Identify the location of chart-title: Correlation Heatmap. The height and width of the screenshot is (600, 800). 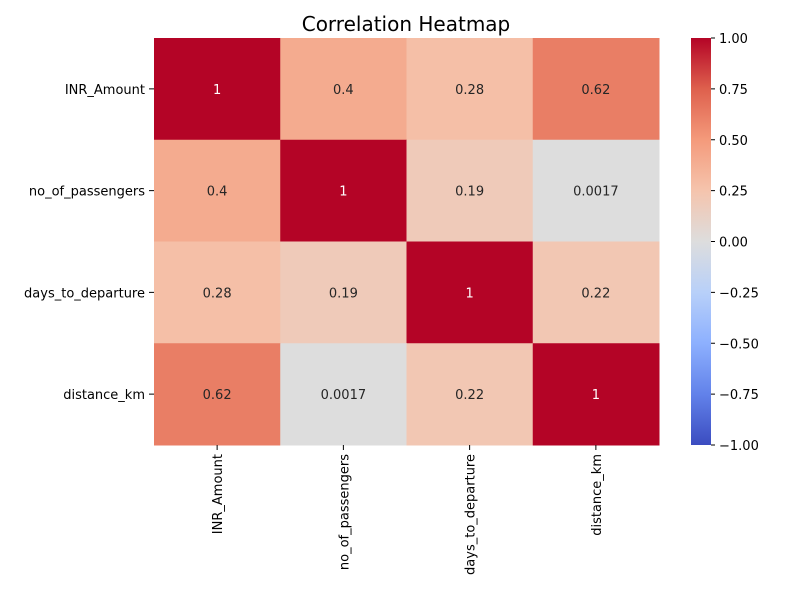
(406, 24).